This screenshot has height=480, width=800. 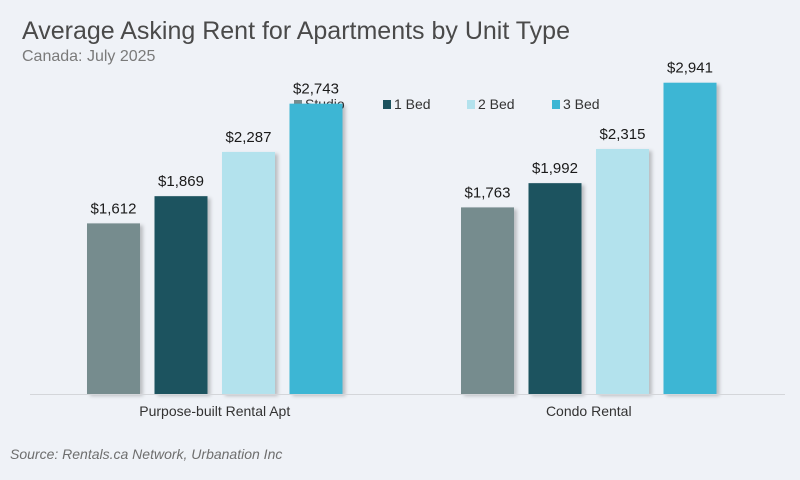 I want to click on value-label: $1,869, so click(x=181, y=181).